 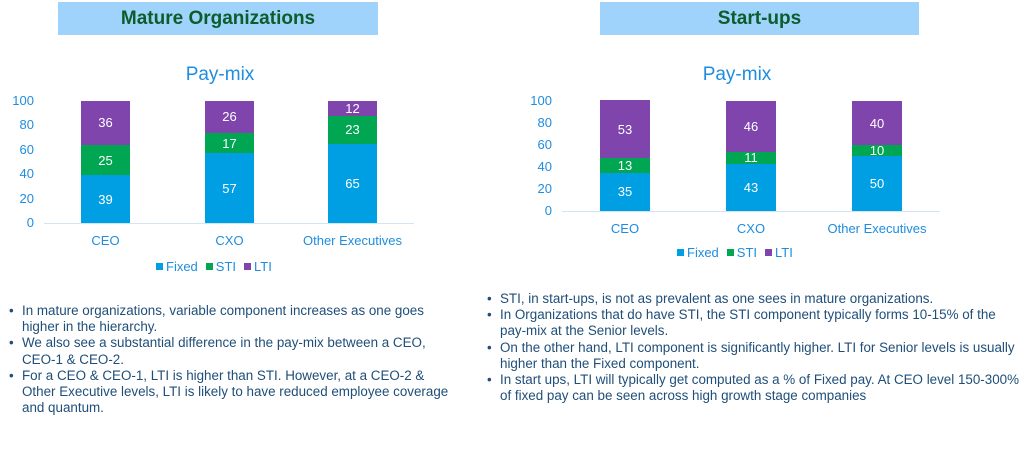 I want to click on mature-organizations-header: Mature Organizations, so click(x=218, y=18).